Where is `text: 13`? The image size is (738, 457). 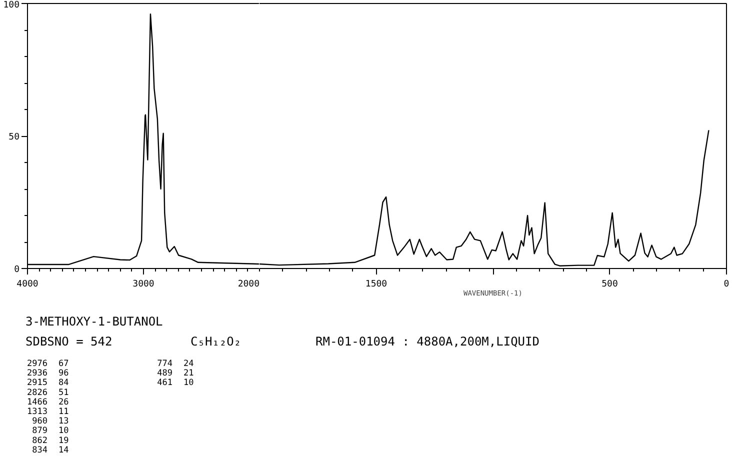 text: 13 is located at coordinates (63, 421).